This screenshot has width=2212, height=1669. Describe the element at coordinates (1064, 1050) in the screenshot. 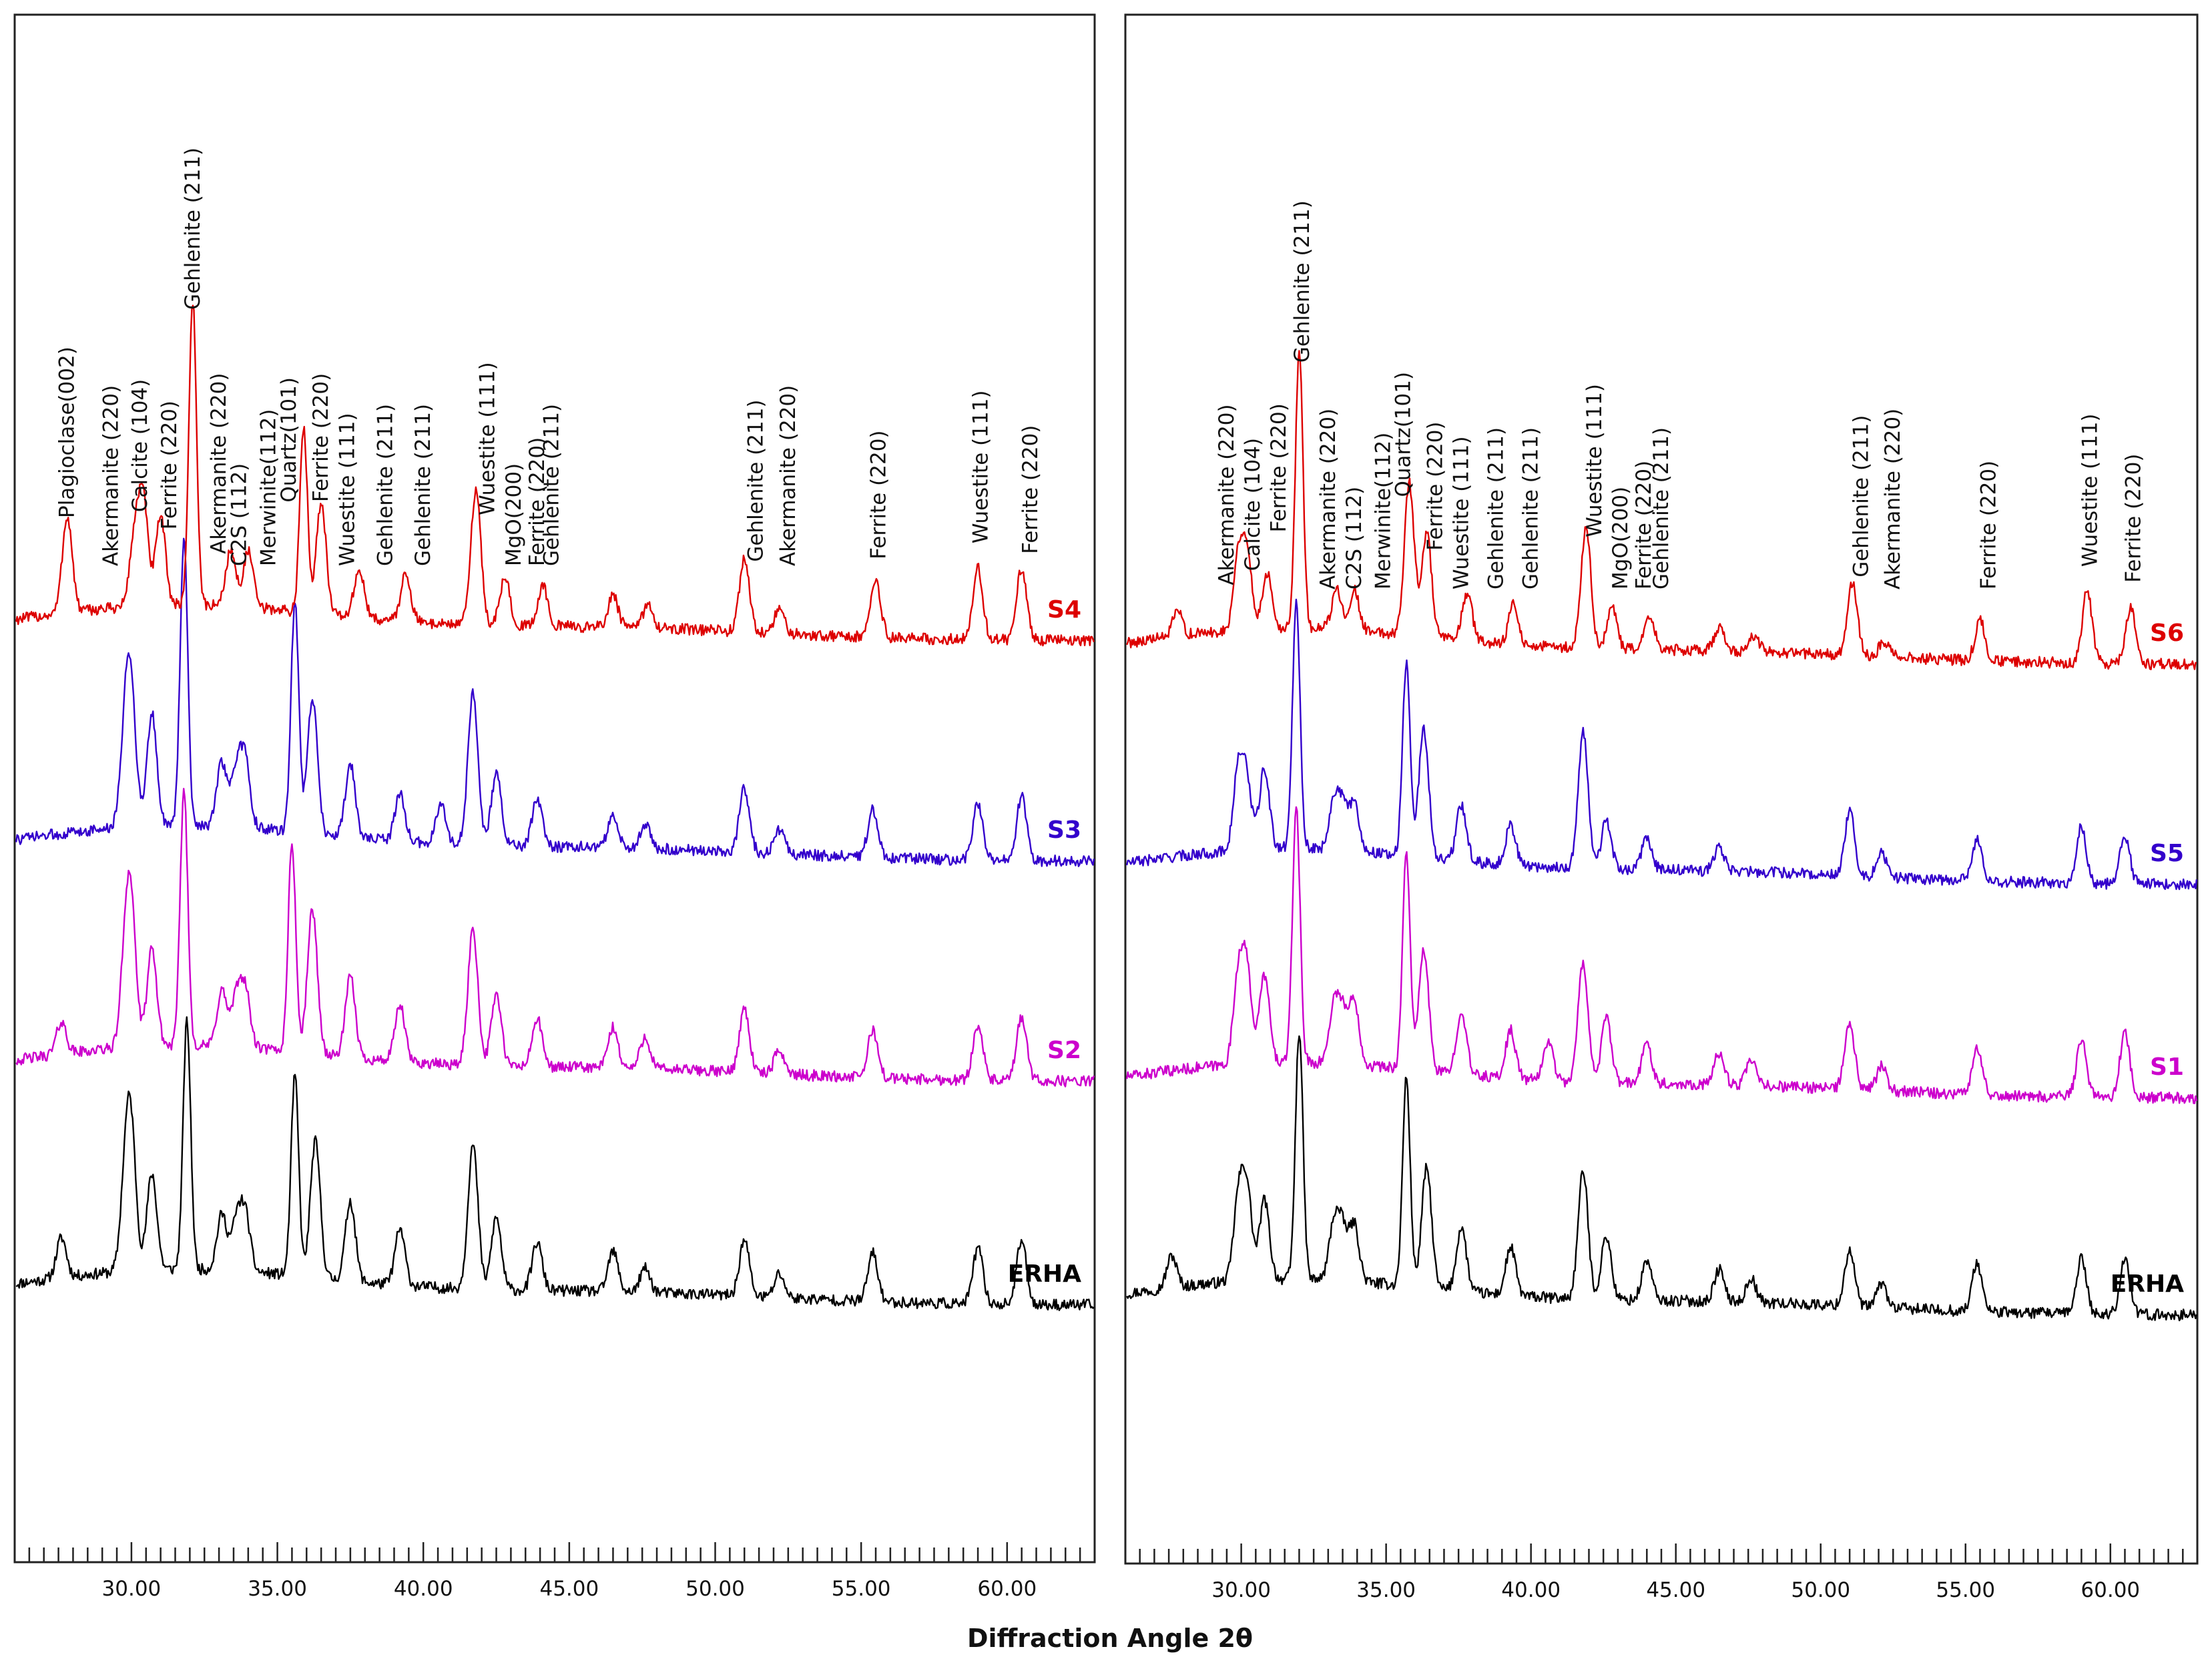

I see `series-label-s2: S2` at that location.